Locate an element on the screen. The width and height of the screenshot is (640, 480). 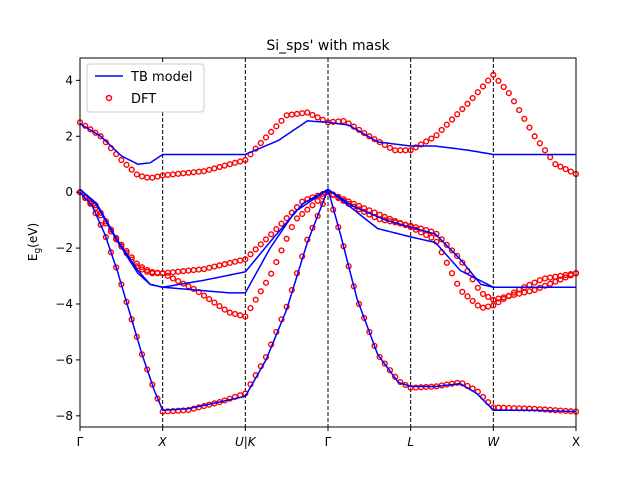
y-tick-label-2: −4 is located at coordinates (64, 304).